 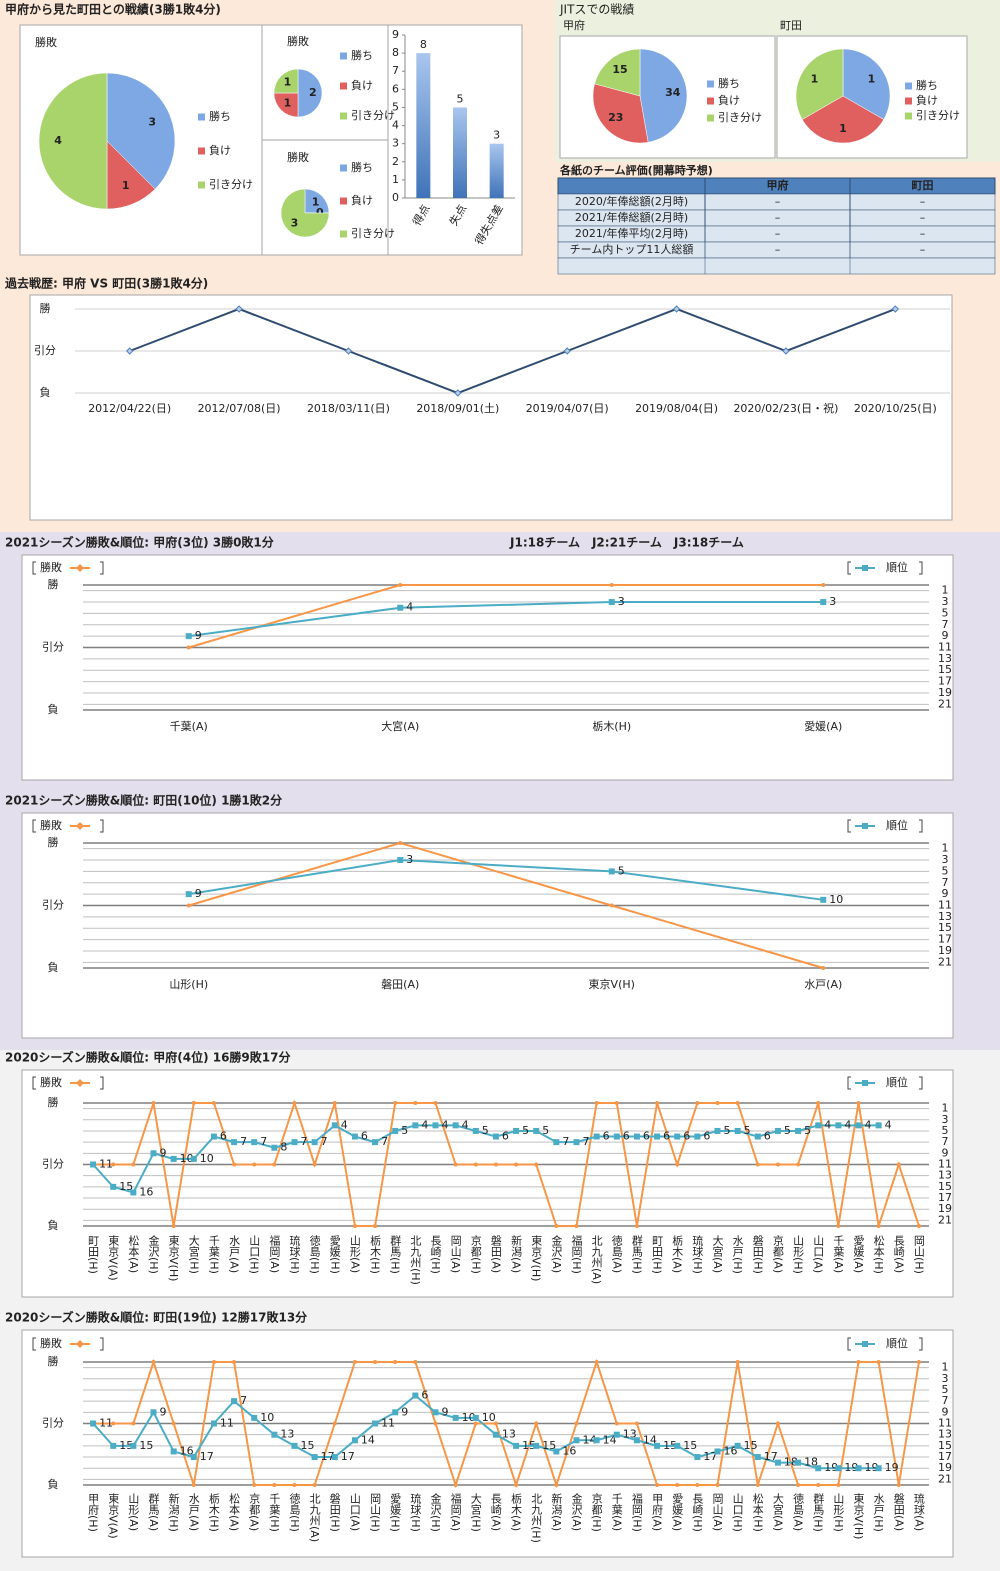 I want to click on y2-tick-label: 15, so click(x=945, y=1445).